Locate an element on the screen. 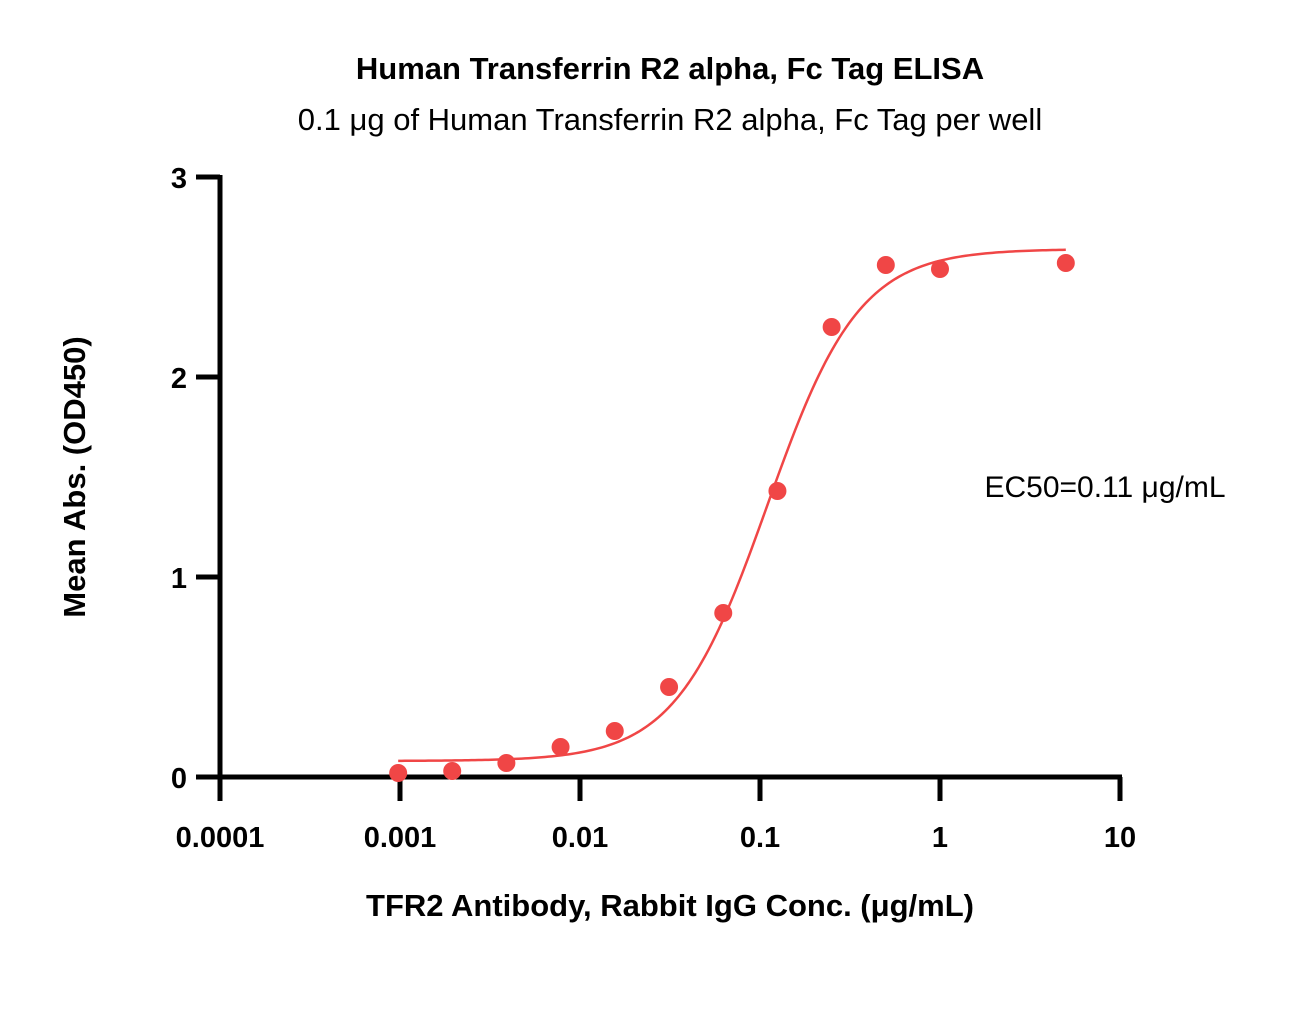 Image resolution: width=1298 pixels, height=1023 pixels. x-tick-label: 0.0001 is located at coordinates (220, 838).